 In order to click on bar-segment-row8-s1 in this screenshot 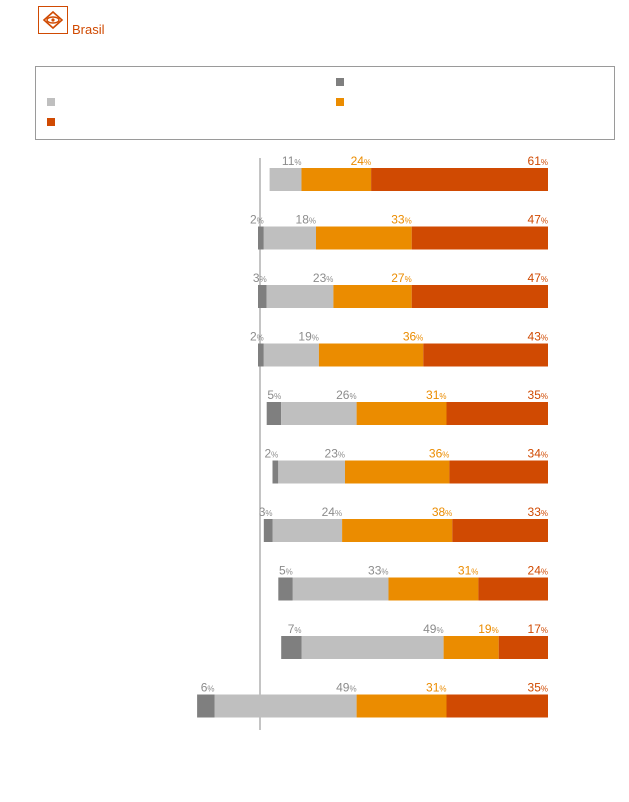, I will do `click(285, 589)`.